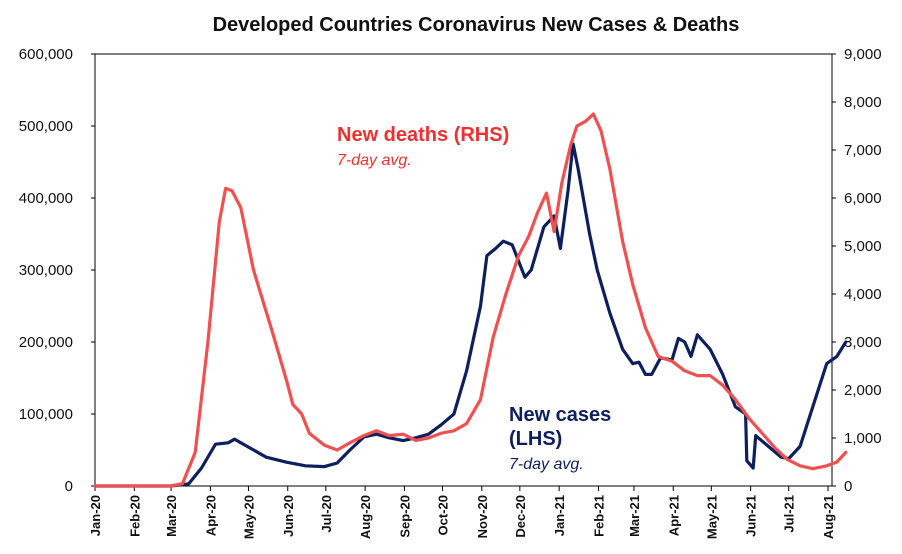  What do you see at coordinates (404, 516) in the screenshot?
I see `x-tick-label: Sep-20` at bounding box center [404, 516].